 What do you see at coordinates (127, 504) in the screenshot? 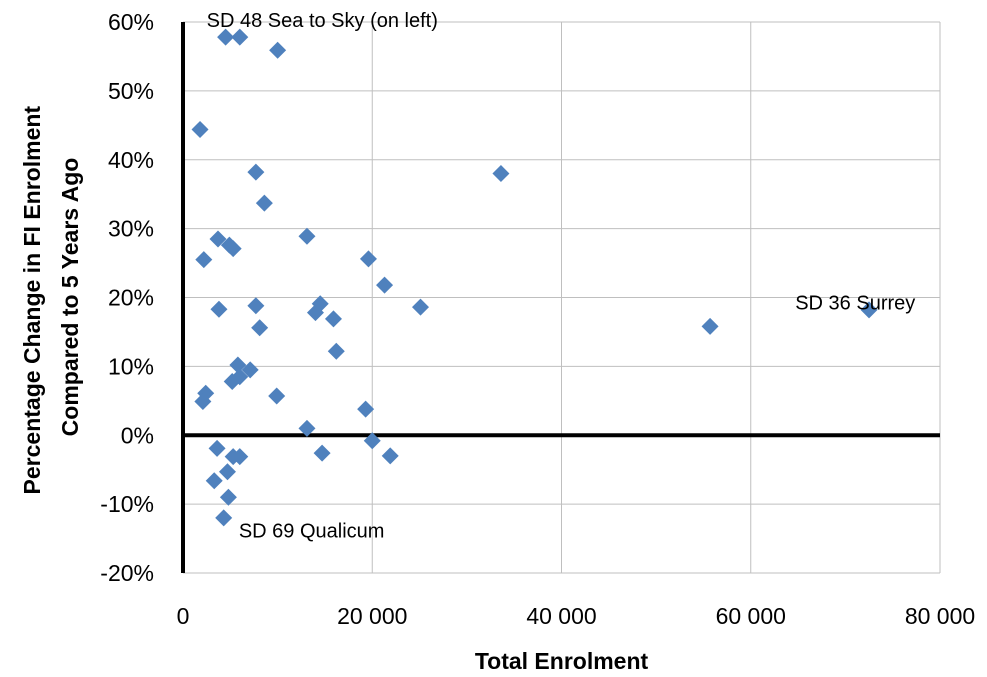
I see `y-tick-label: -10%` at bounding box center [127, 504].